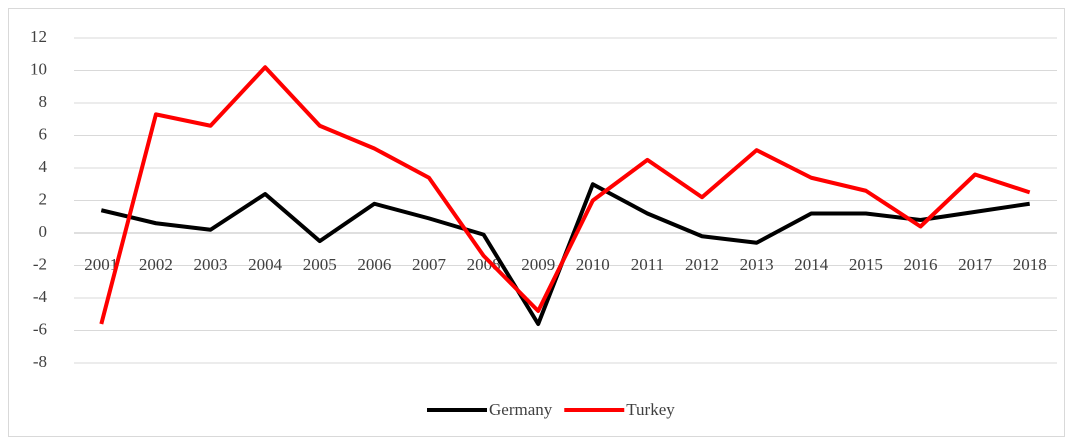 Image resolution: width=1073 pixels, height=445 pixels. Describe the element at coordinates (702, 264) in the screenshot. I see `x-tick-label: 2012` at that location.